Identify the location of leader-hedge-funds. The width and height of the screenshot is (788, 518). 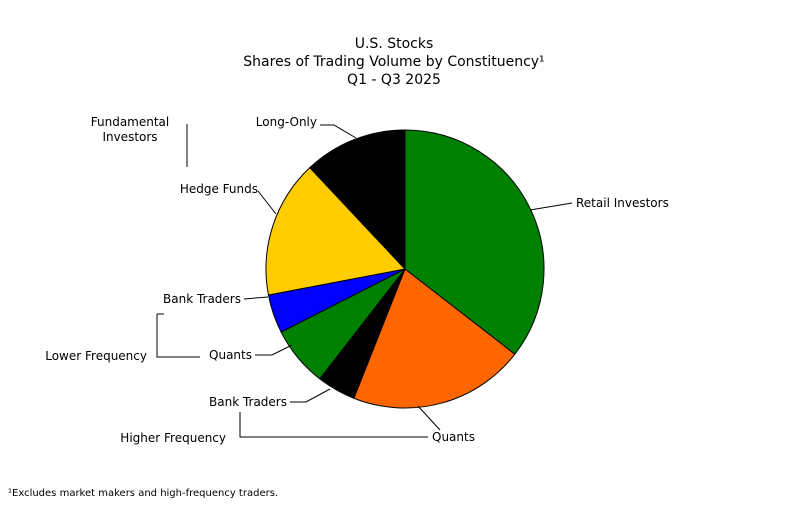
(267, 202).